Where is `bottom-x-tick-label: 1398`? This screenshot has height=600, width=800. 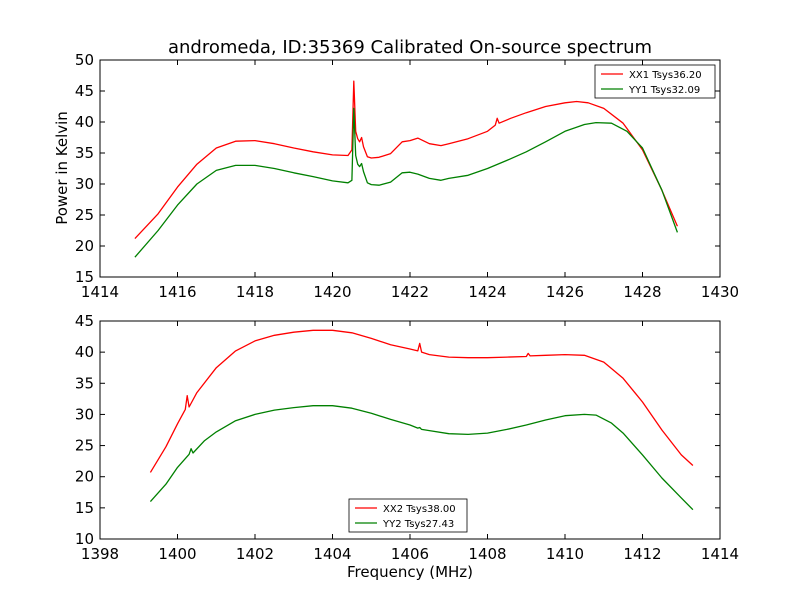 bottom-x-tick-label: 1398 is located at coordinates (100, 554).